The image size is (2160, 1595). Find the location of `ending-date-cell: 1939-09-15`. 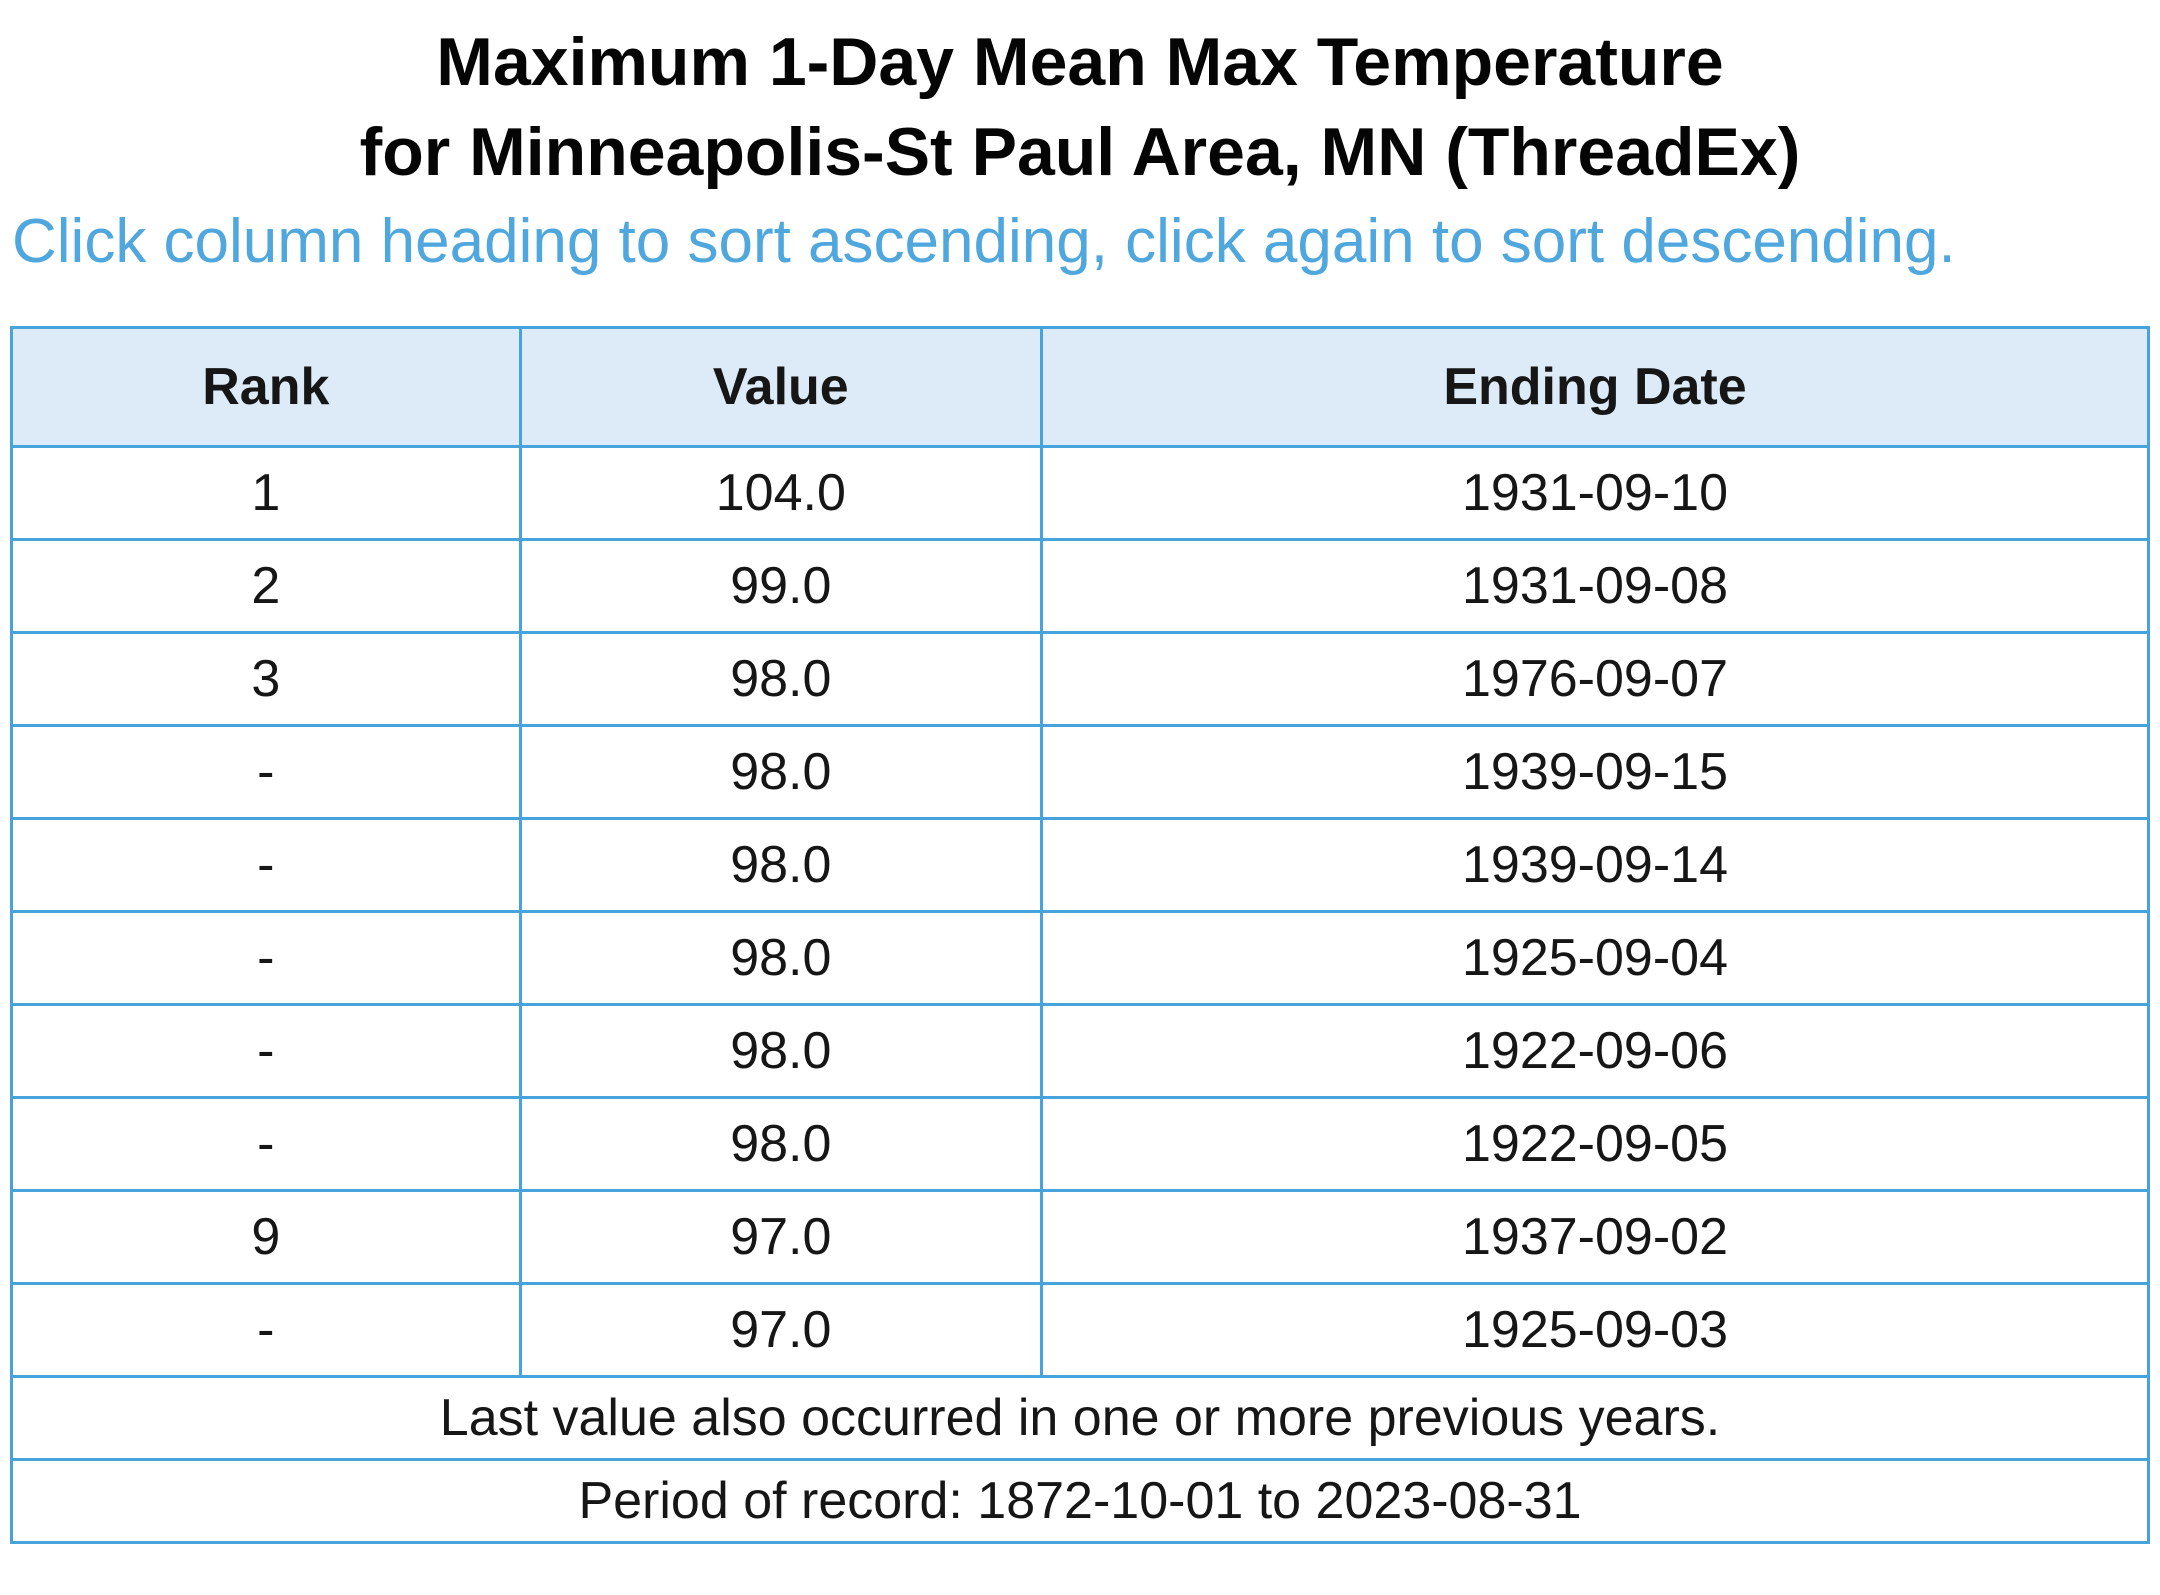

ending-date-cell: 1939-09-15 is located at coordinates (1595, 771).